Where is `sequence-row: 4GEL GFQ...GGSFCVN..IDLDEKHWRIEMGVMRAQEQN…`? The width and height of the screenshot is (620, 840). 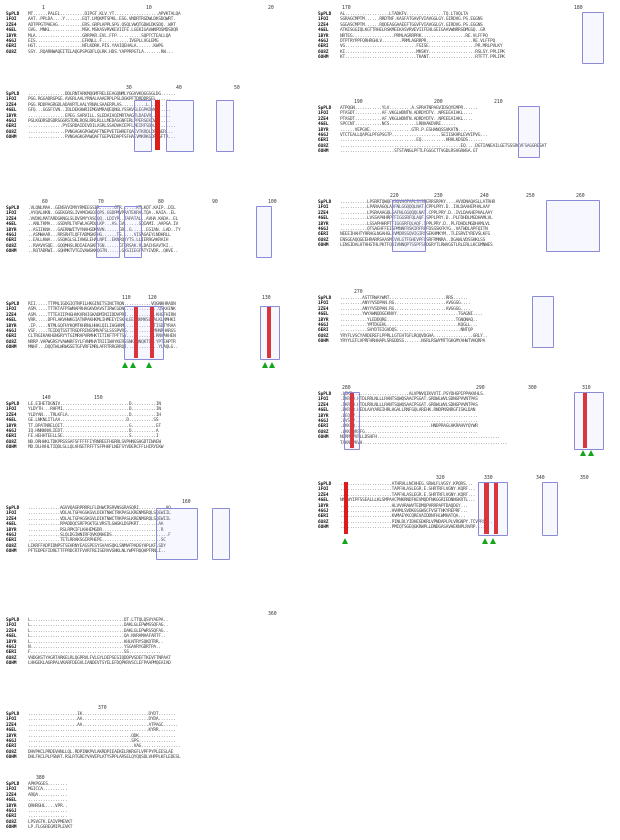 sequence-row: 4GEL GFQ...GGSFCVN..IDLDEKHWRIEMGVMRAQEQN… is located at coordinates (154, 110).